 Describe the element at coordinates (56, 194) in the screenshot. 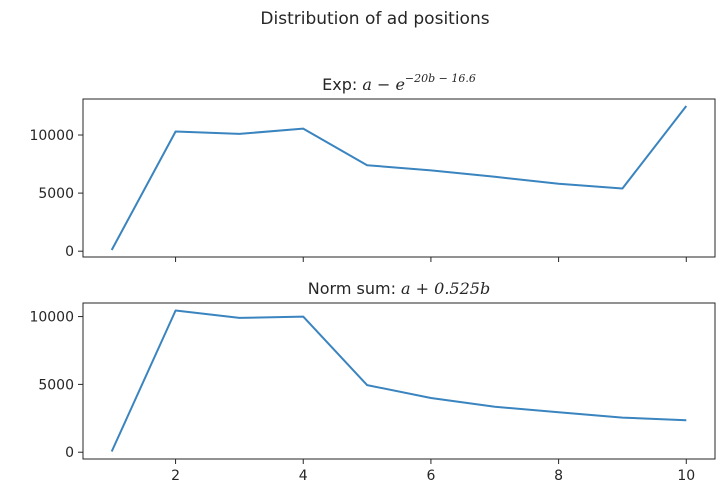

I see `panel-1-ytick-label: 5000` at that location.